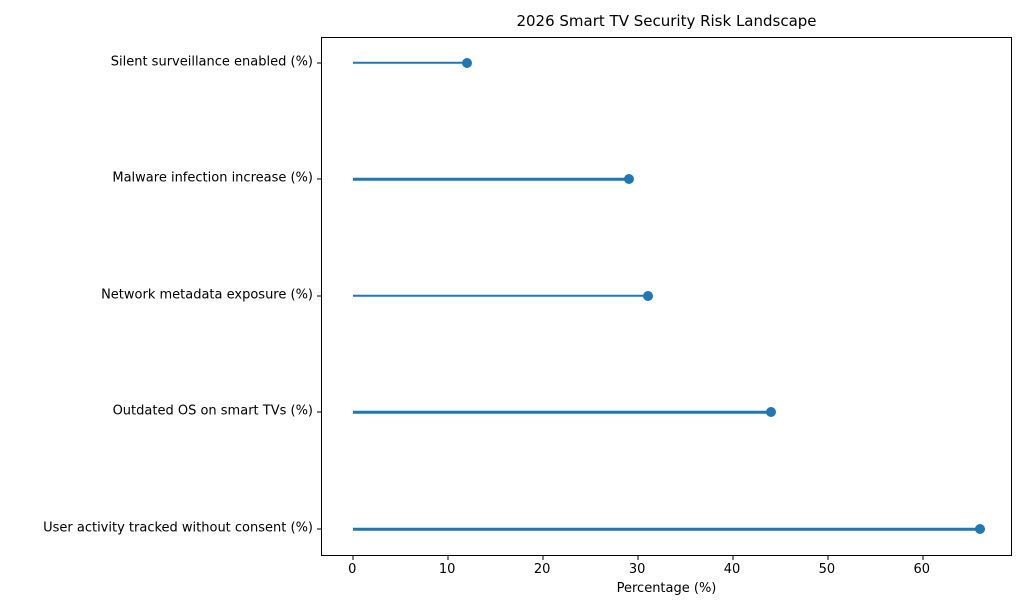 The width and height of the screenshot is (1024, 614). I want to click on y-tick-label: Silent surveillance enabled (%), so click(211, 61).